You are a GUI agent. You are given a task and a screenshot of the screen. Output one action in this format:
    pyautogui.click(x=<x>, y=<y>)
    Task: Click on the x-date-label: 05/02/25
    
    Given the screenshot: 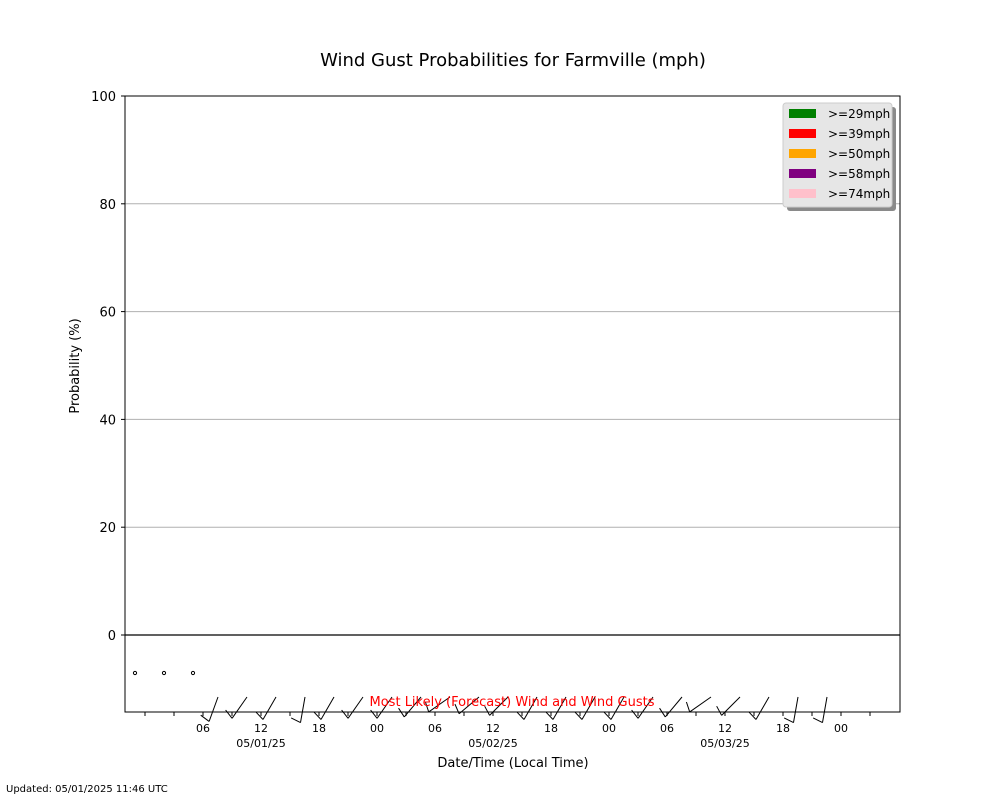 What is the action you would take?
    pyautogui.click(x=492, y=743)
    